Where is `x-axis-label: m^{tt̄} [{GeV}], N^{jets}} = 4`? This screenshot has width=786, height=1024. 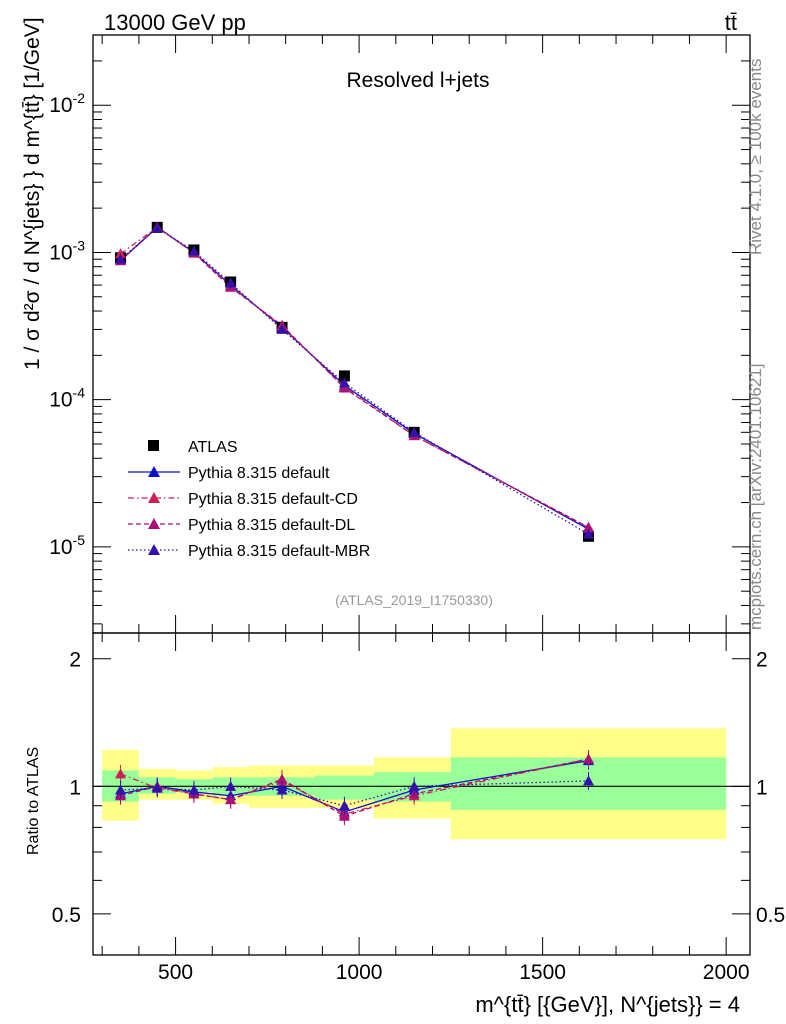
x-axis-label: m^{tt̄} [{GeV}], N^{jets}} = 4 is located at coordinates (607, 1004).